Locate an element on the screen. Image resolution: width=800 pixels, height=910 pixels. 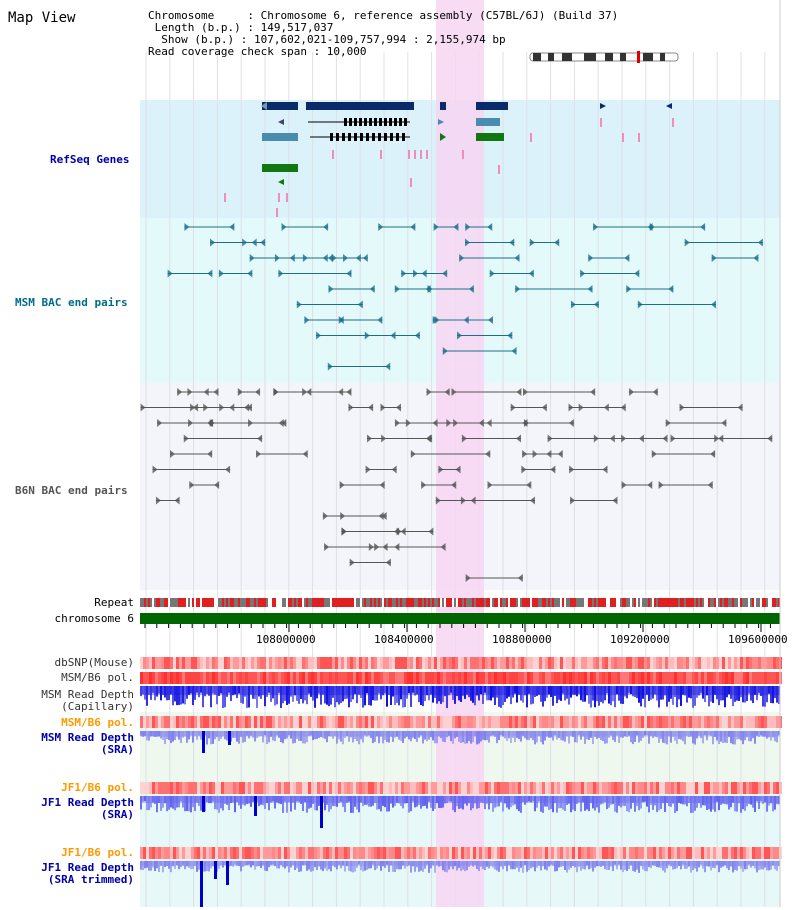
track-label-msm-b6-pol: MSM/B6 pol. is located at coordinates (97, 677).